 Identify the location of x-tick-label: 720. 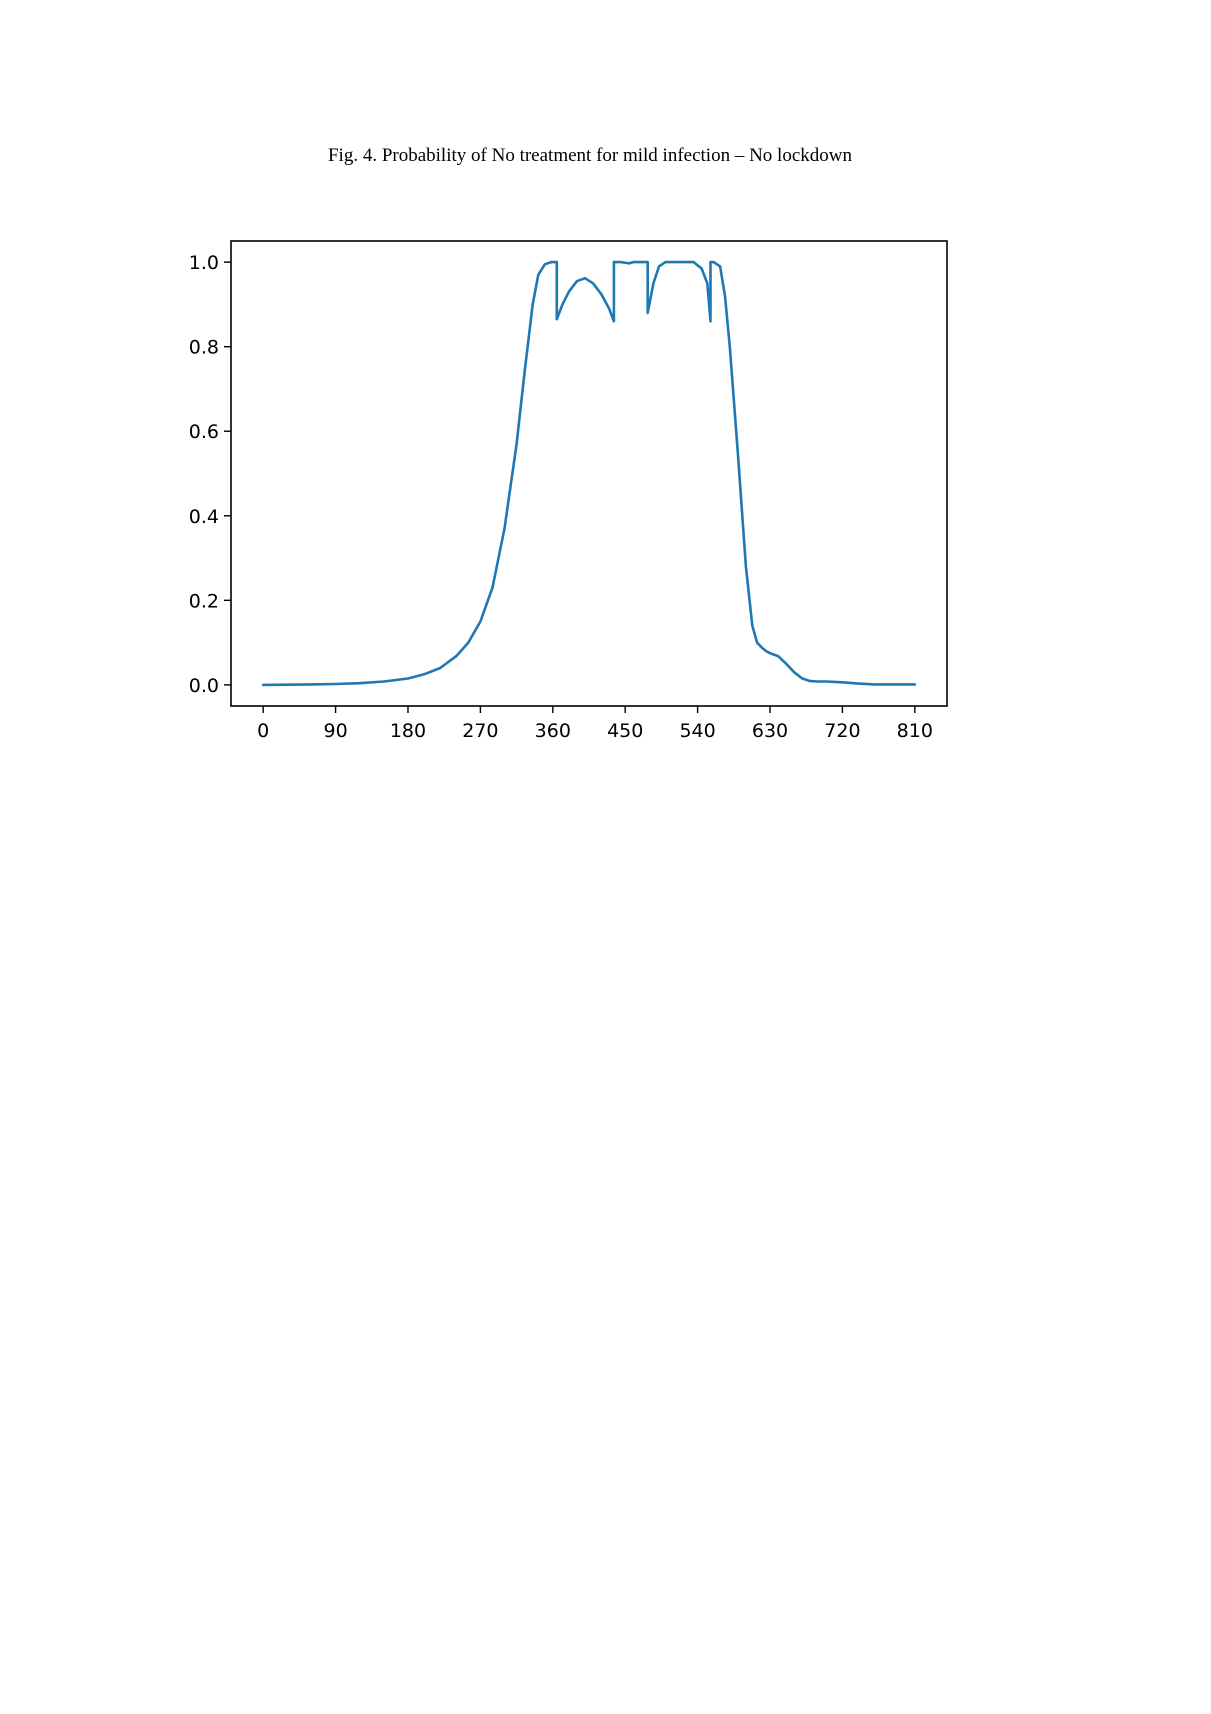
(842, 731).